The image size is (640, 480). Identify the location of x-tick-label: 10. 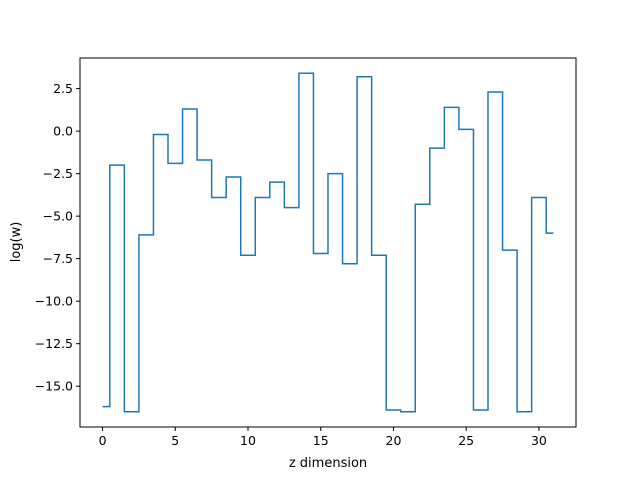
(248, 440).